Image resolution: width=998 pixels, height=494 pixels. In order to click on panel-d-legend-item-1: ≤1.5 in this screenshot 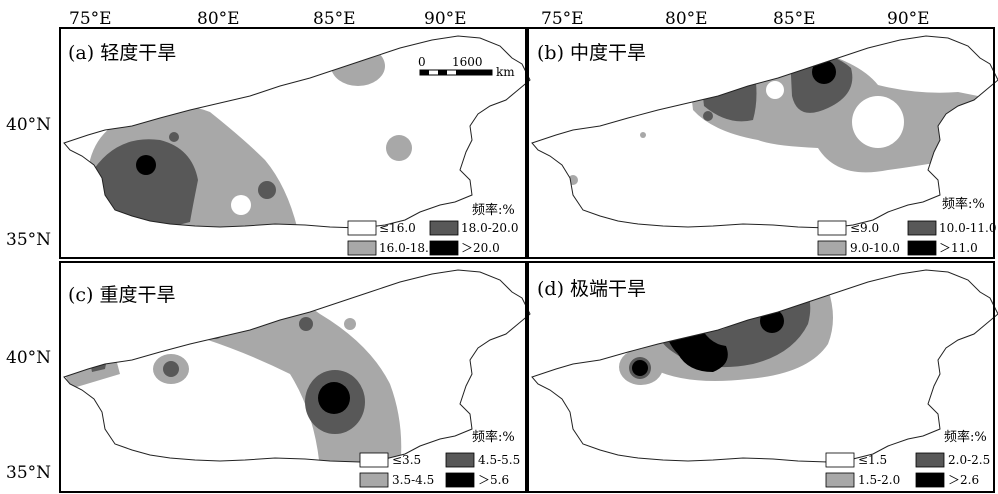, I will do `click(872, 460)`.